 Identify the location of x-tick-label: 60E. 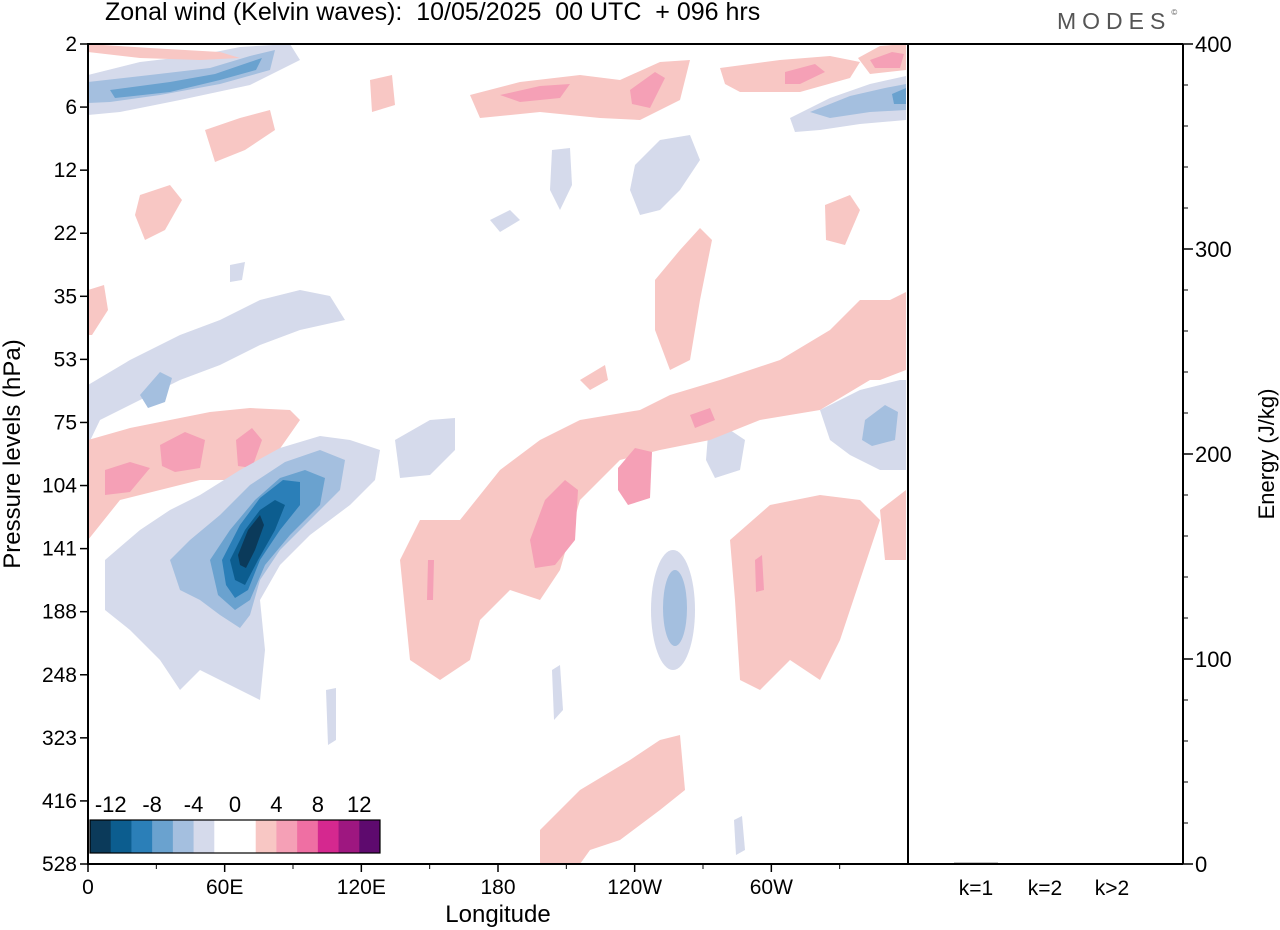
(224, 887).